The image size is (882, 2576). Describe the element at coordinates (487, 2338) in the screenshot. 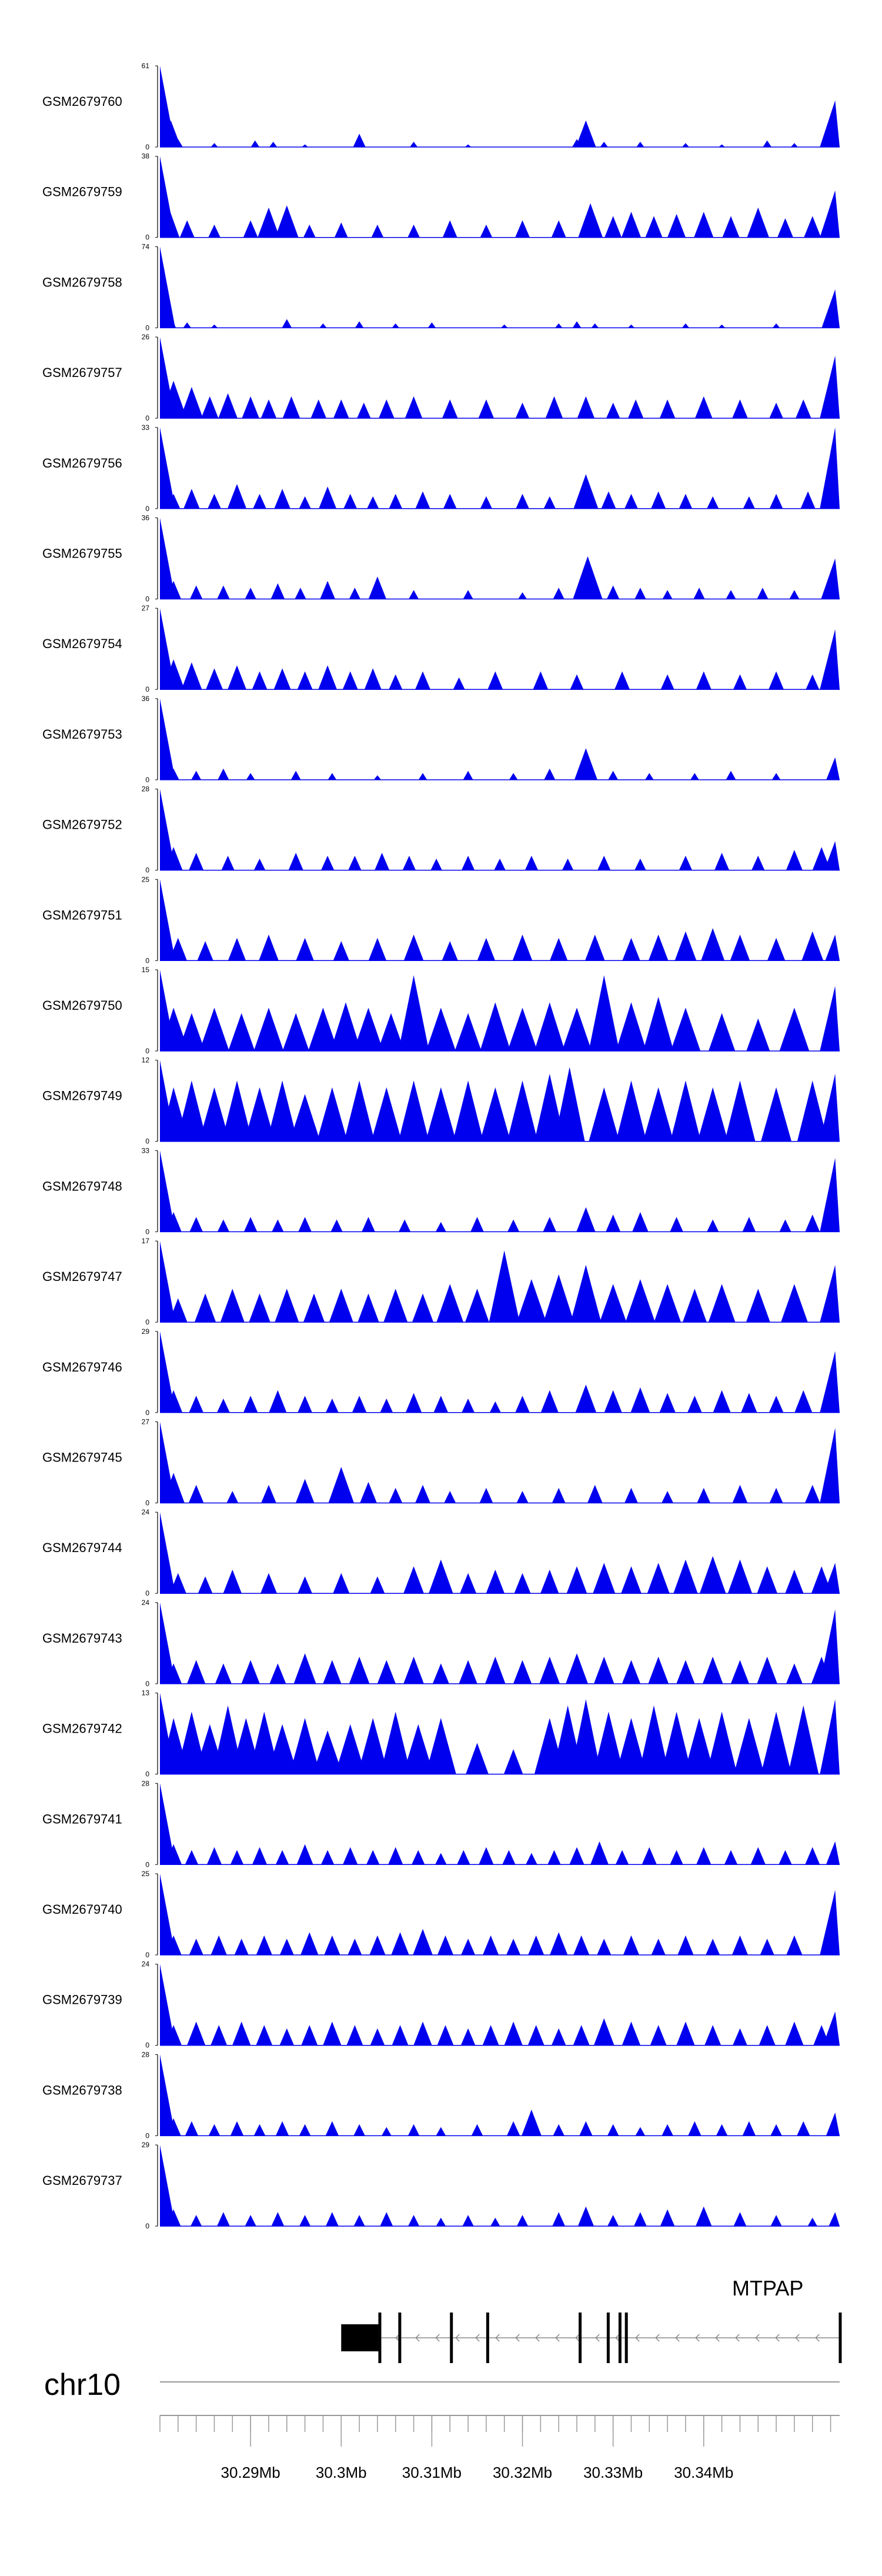

I see `gene-exon` at that location.